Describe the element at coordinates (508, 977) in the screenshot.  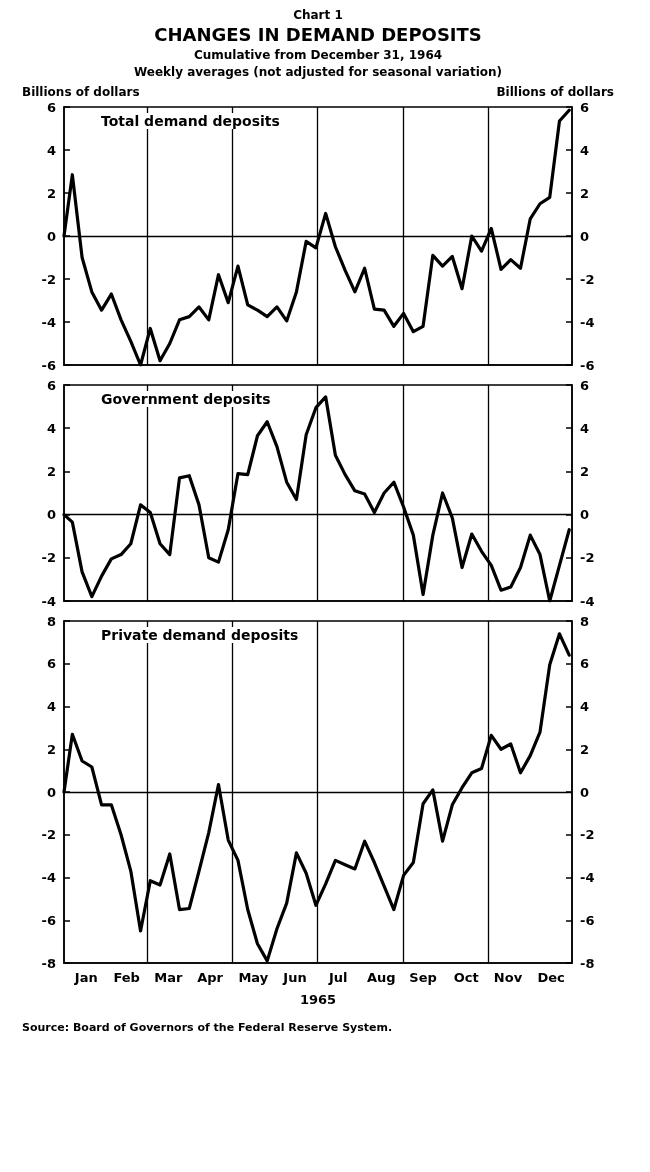
I see `x-tick-label: Nov` at that location.